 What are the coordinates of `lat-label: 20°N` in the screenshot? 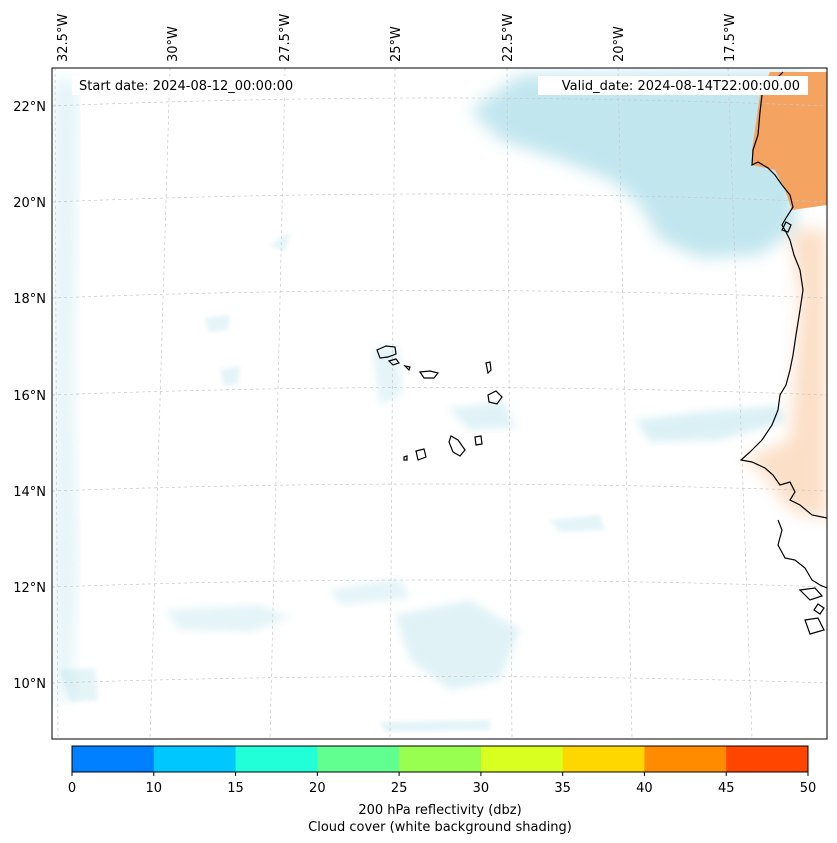 It's located at (29, 203).